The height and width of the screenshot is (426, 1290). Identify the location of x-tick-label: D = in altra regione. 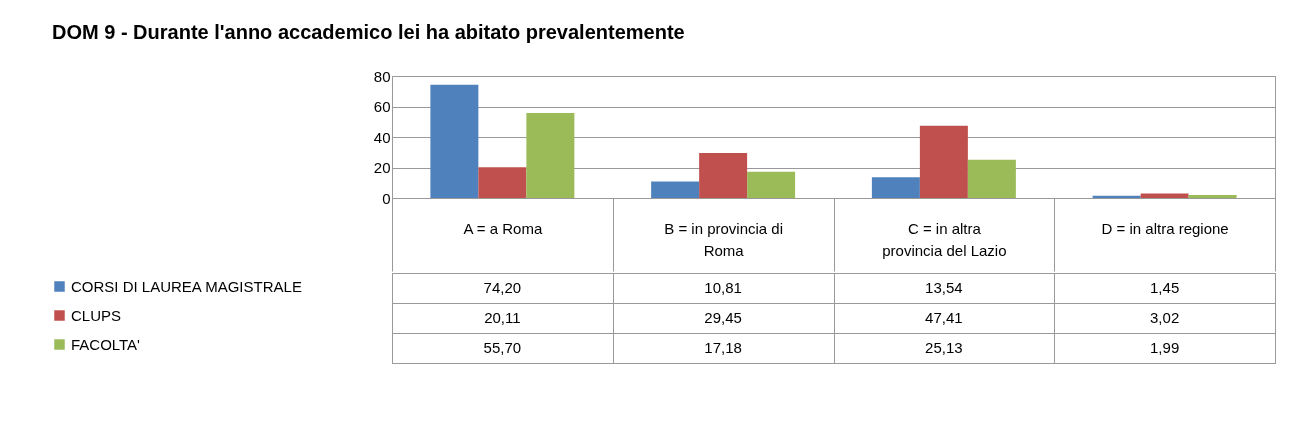
(1165, 228).